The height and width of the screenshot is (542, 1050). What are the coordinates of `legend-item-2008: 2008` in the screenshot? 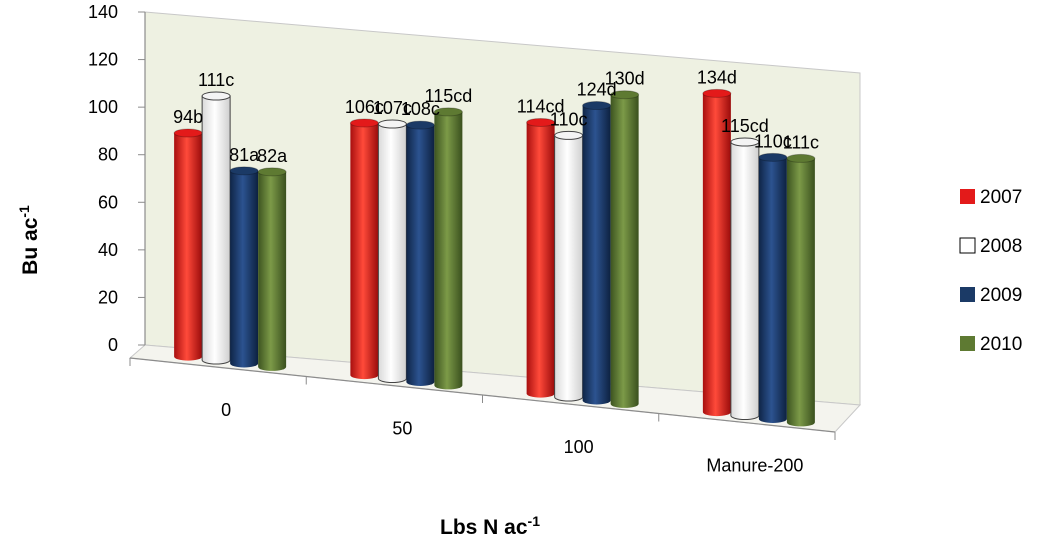 It's located at (990, 246).